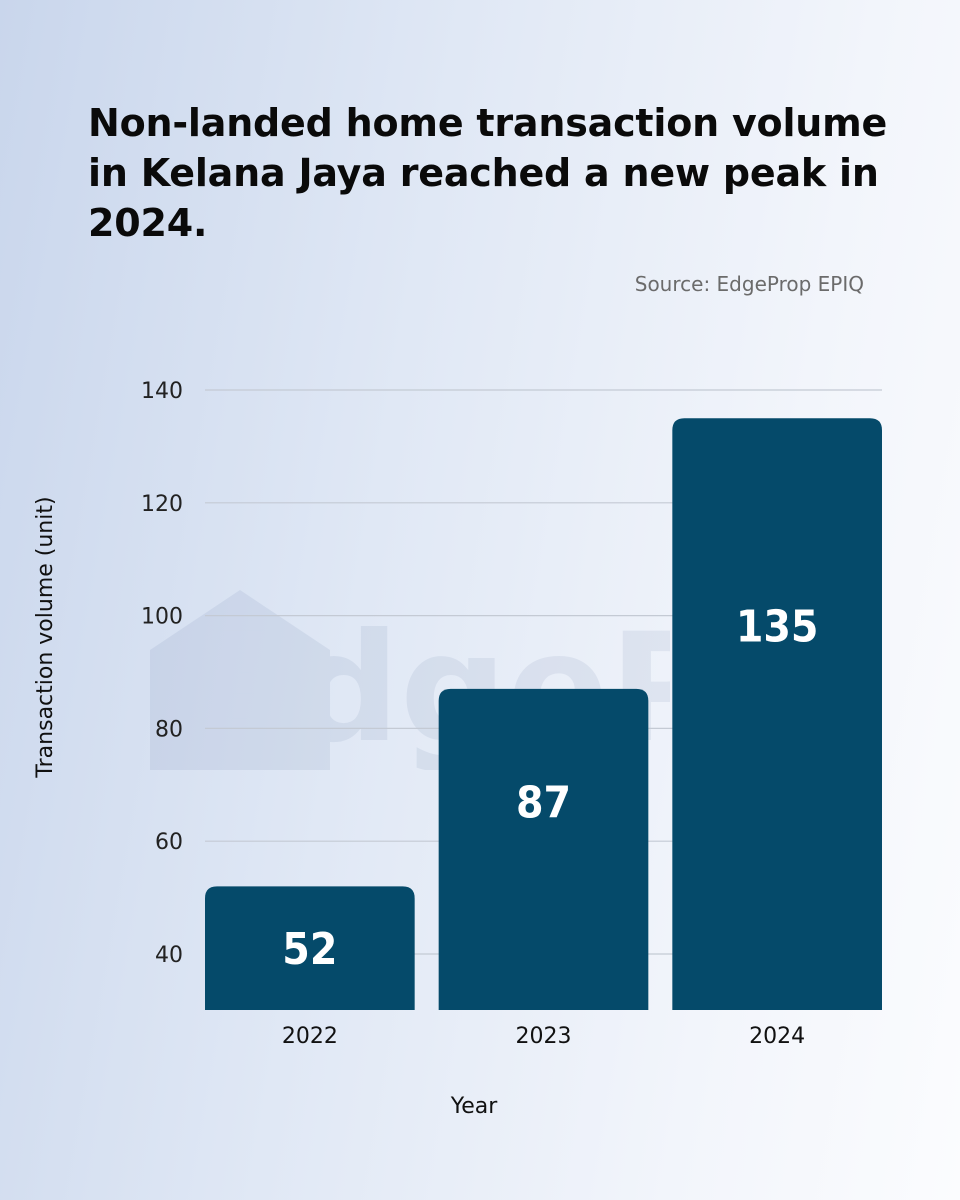 Image resolution: width=960 pixels, height=1200 pixels. I want to click on y-tick-label: 80, so click(169, 729).